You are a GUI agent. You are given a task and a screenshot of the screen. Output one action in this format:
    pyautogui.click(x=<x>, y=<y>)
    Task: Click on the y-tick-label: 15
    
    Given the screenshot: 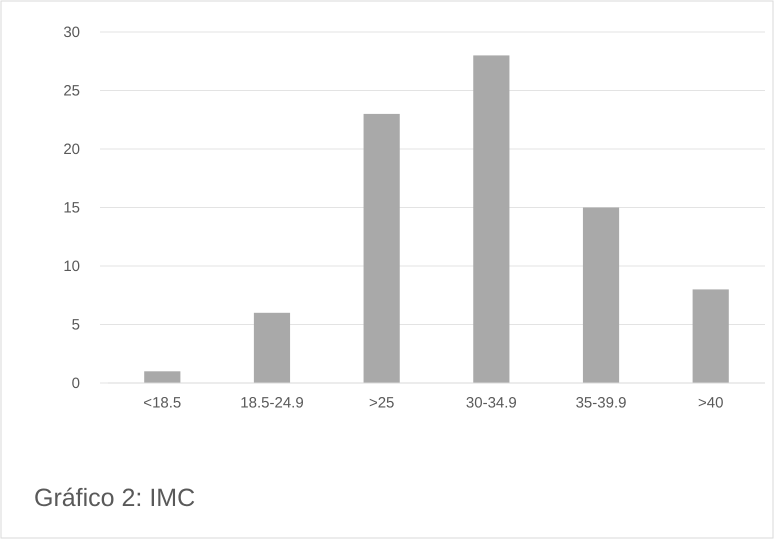 What is the action you would take?
    pyautogui.click(x=71, y=207)
    